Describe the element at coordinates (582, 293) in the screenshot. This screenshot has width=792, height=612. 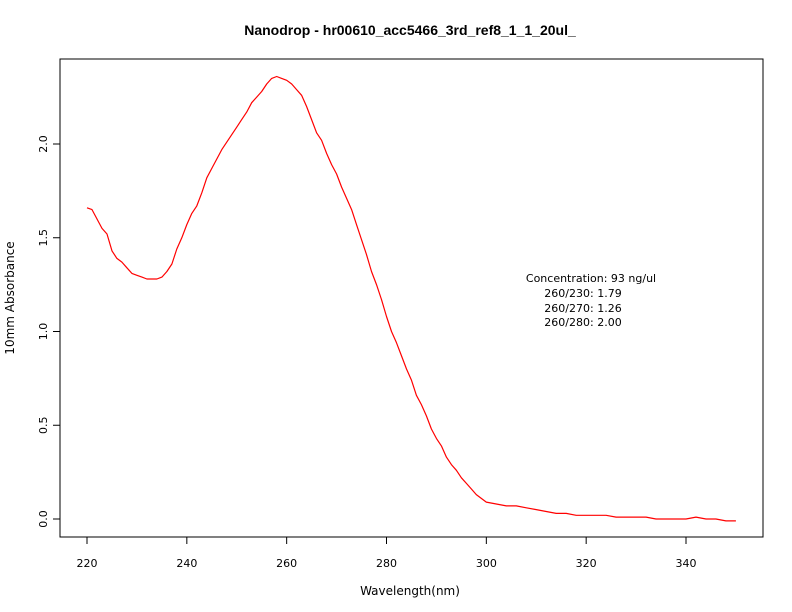
I see `ratio-260-230-text: 260/230: 1.79` at that location.